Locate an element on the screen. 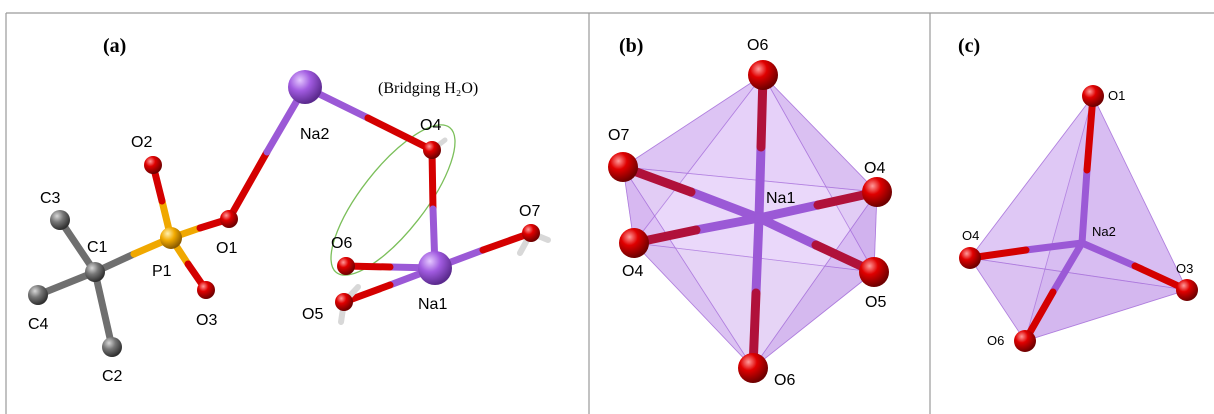 Image resolution: width=1214 pixels, height=414 pixels. label-b-na1: Na1 is located at coordinates (780, 198).